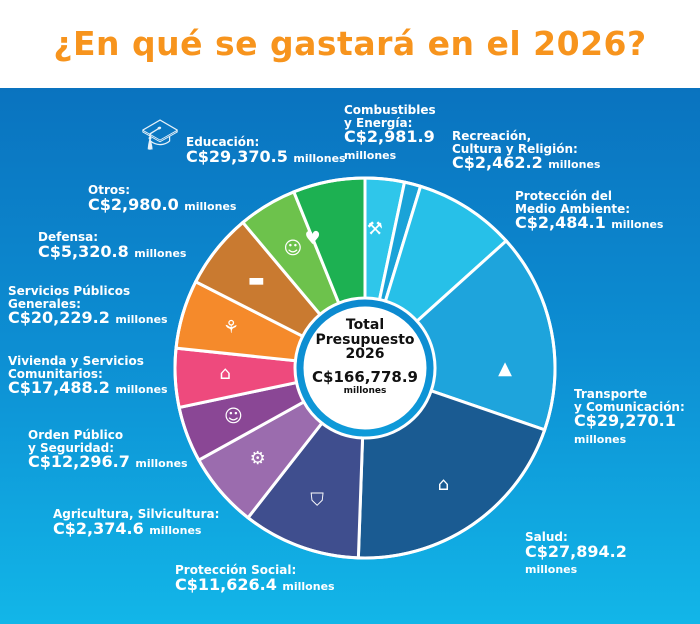  What do you see at coordinates (255, 578) in the screenshot?
I see `label-proteccion-social: Protección Social: C$11,626.4 millones` at bounding box center [255, 578].